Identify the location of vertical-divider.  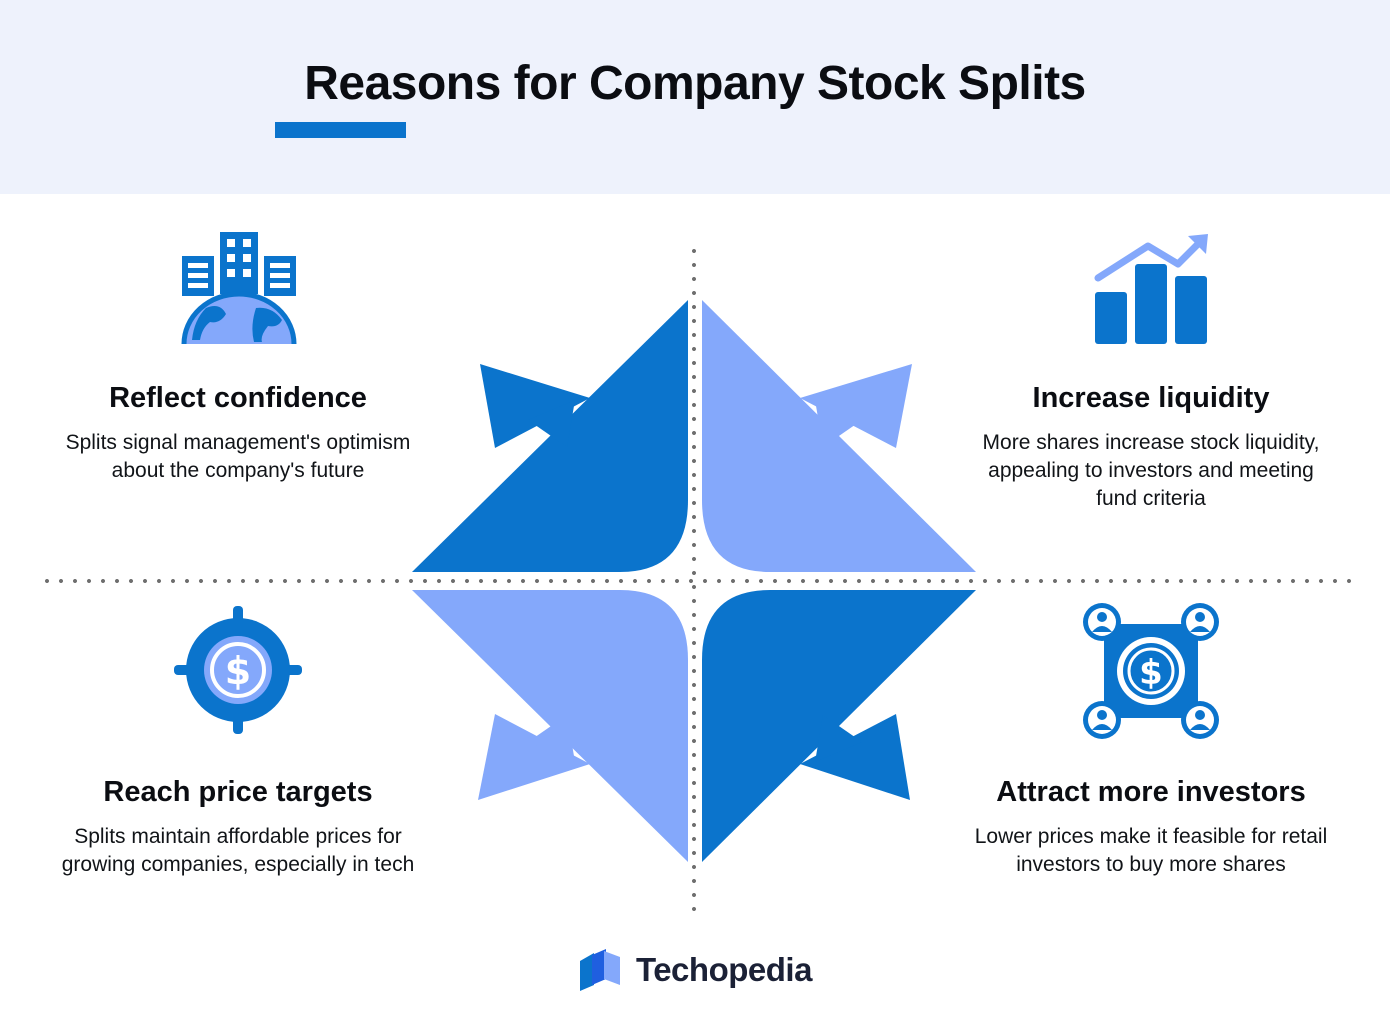
(694, 580).